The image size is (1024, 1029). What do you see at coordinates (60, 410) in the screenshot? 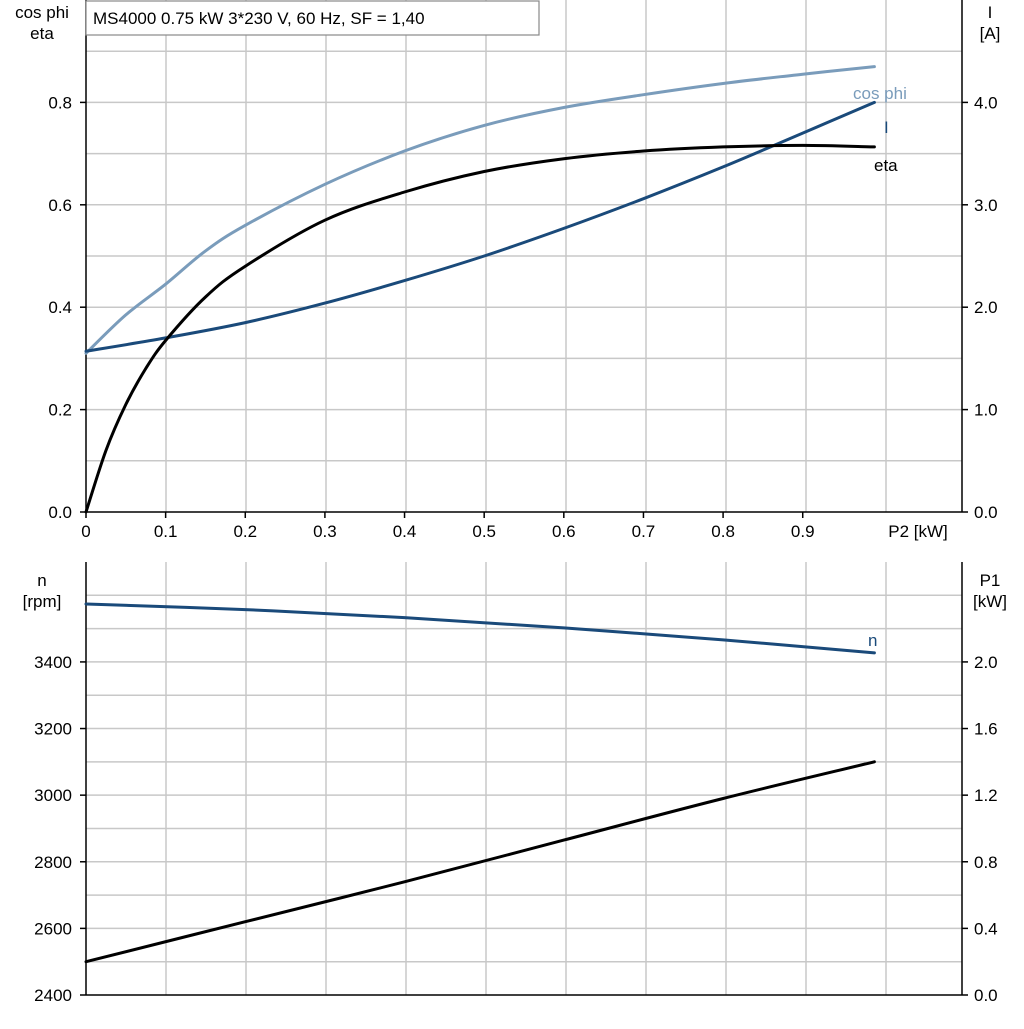
I see `left-tick-label: 0.2` at bounding box center [60, 410].